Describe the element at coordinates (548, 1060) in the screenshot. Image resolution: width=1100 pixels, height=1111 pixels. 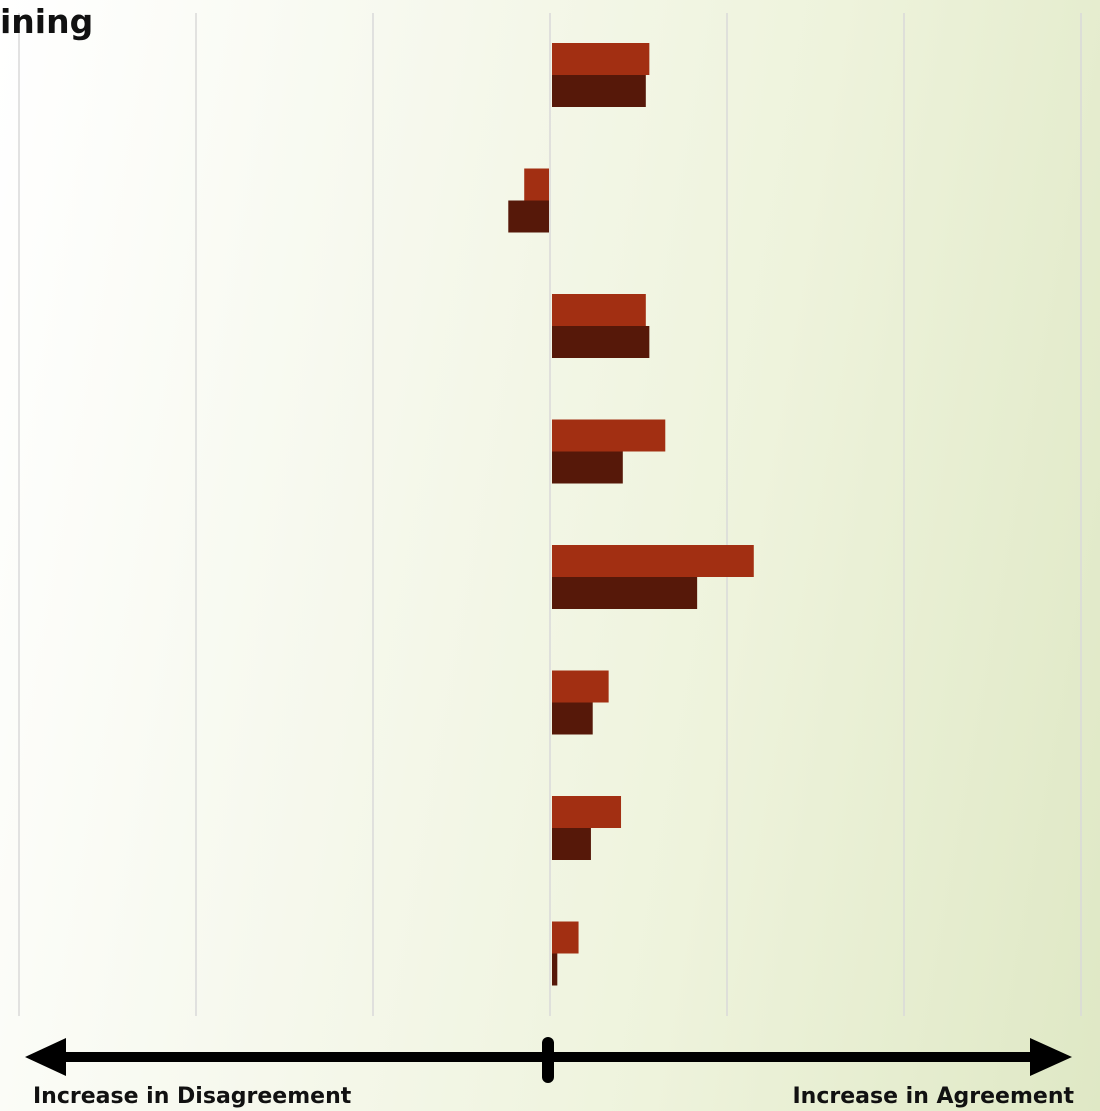
I see `agreement-scale-arrow` at that location.